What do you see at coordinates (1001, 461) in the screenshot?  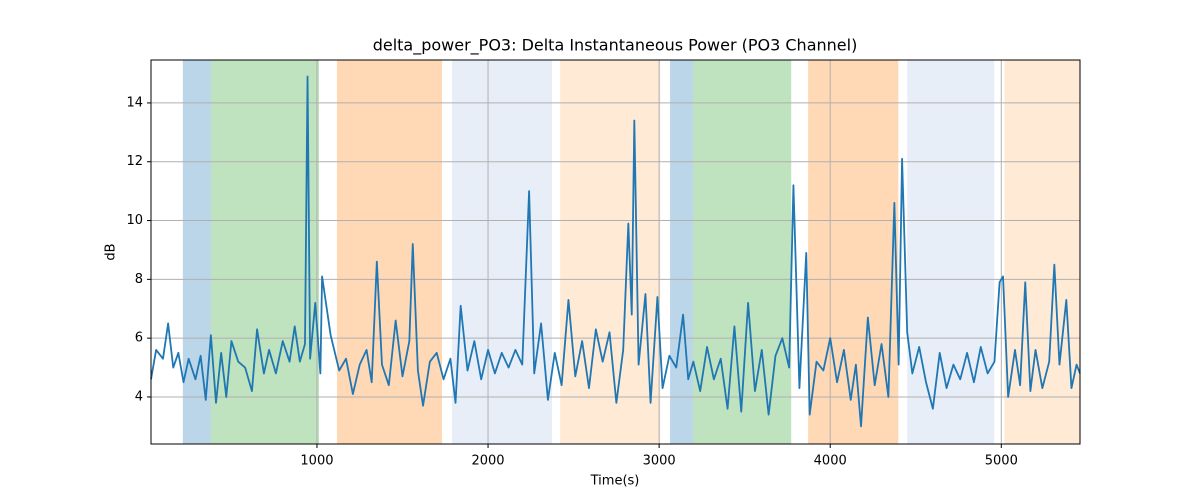 I see `x-tick-label: 5000` at bounding box center [1001, 461].